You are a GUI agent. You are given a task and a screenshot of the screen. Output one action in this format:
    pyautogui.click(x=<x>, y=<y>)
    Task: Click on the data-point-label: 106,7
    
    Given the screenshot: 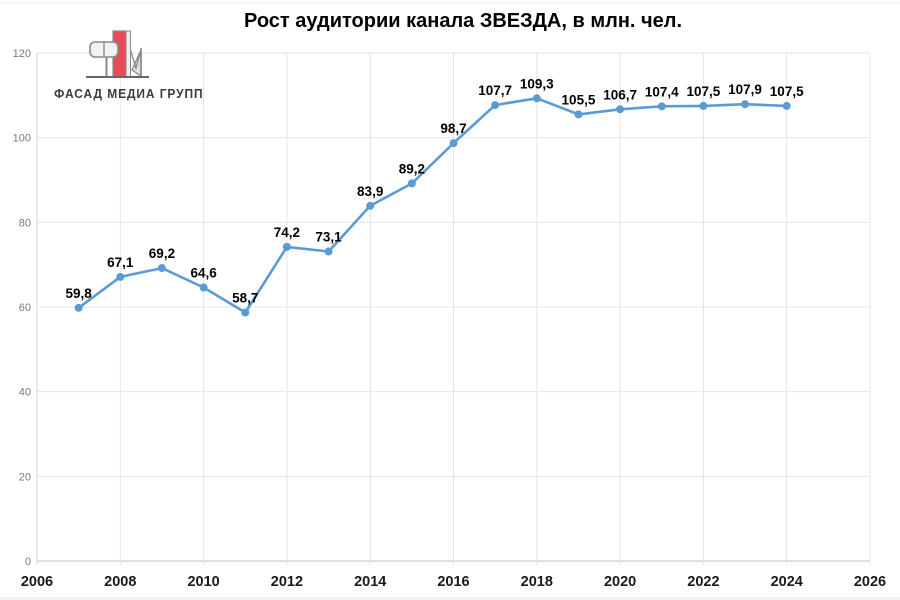 What is the action you would take?
    pyautogui.click(x=620, y=94)
    